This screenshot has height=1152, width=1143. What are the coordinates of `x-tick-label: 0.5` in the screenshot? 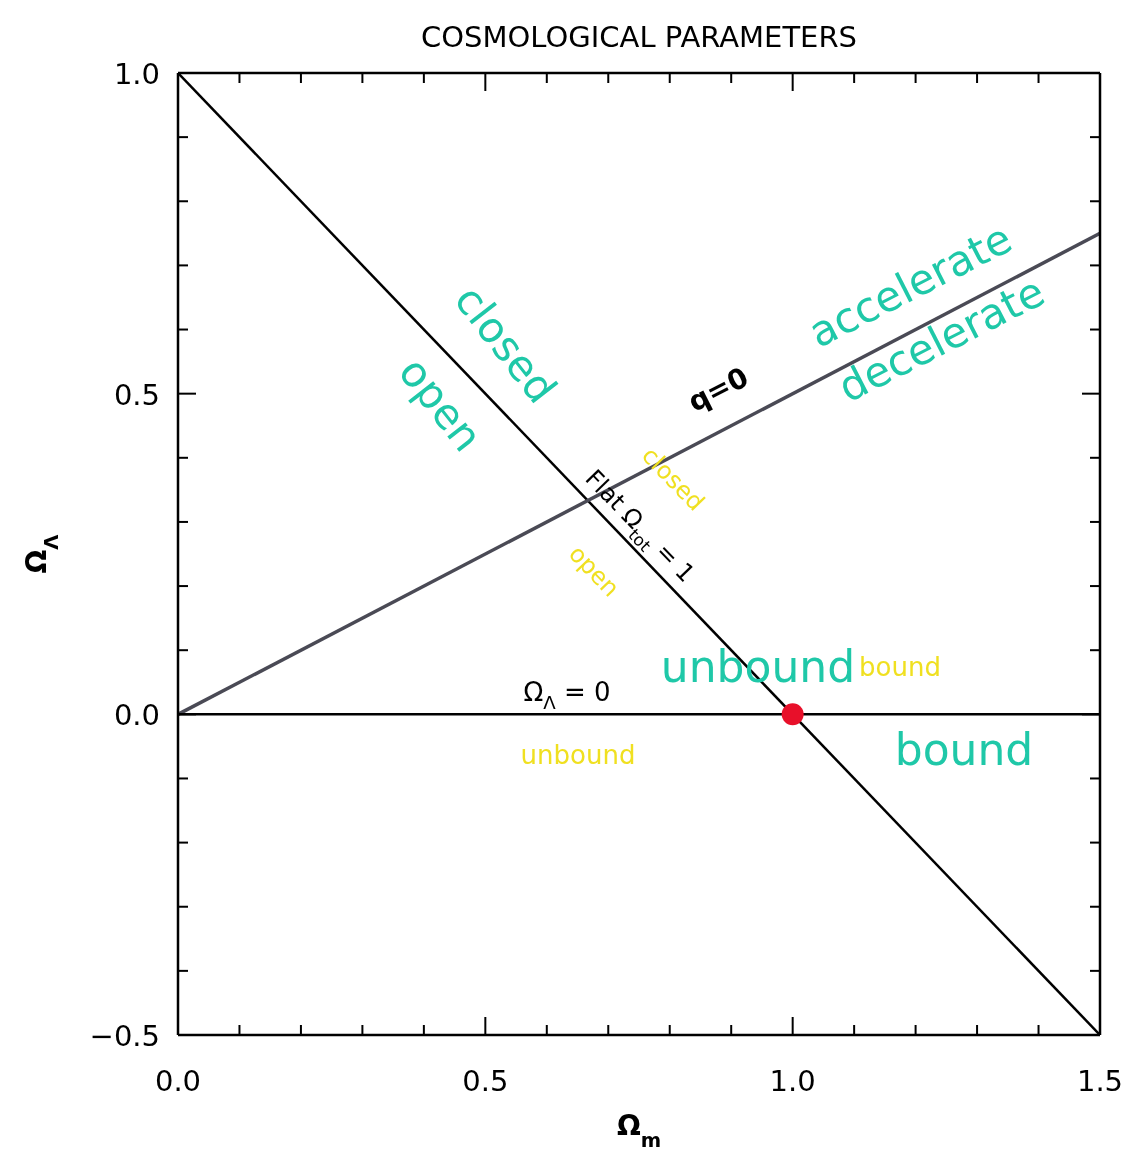 It's located at (485, 1081).